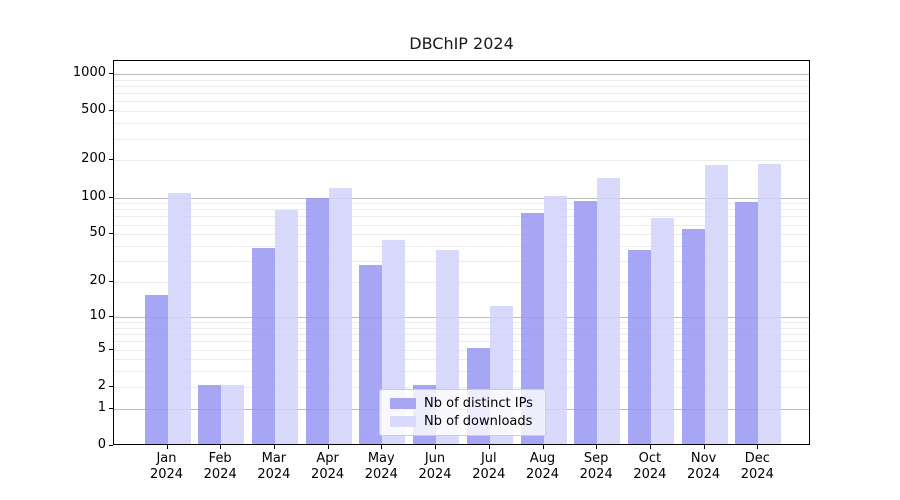  What do you see at coordinates (93, 196) in the screenshot?
I see `y-tick-label: 100` at bounding box center [93, 196].